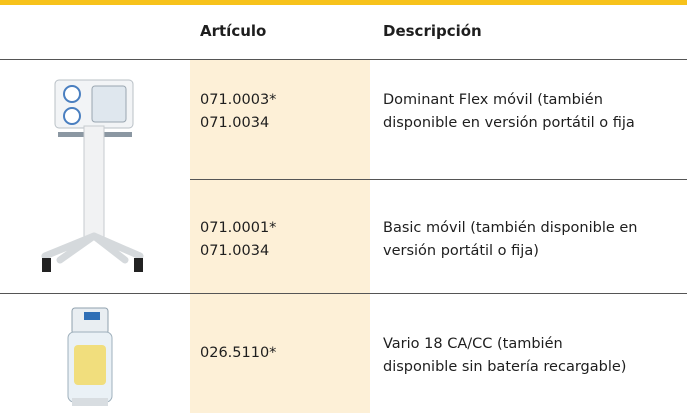  Describe the element at coordinates (233, 31) in the screenshot. I see `header-cell: Artículo` at that location.